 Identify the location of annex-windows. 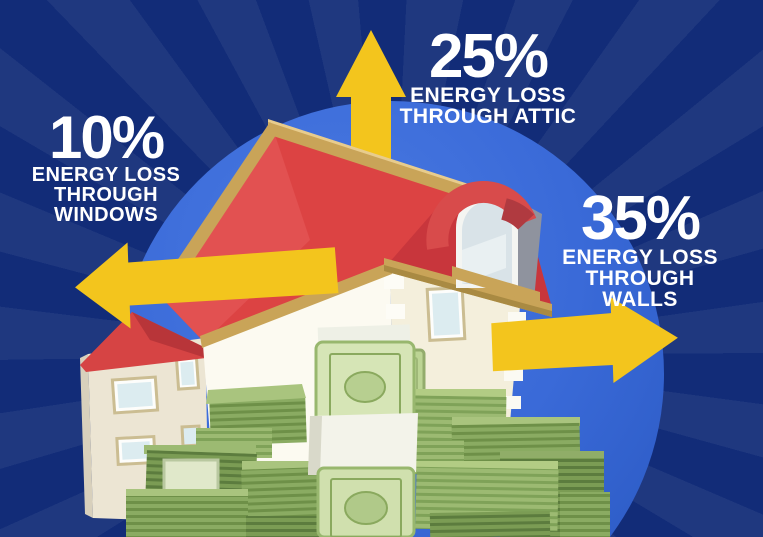
(156, 411).